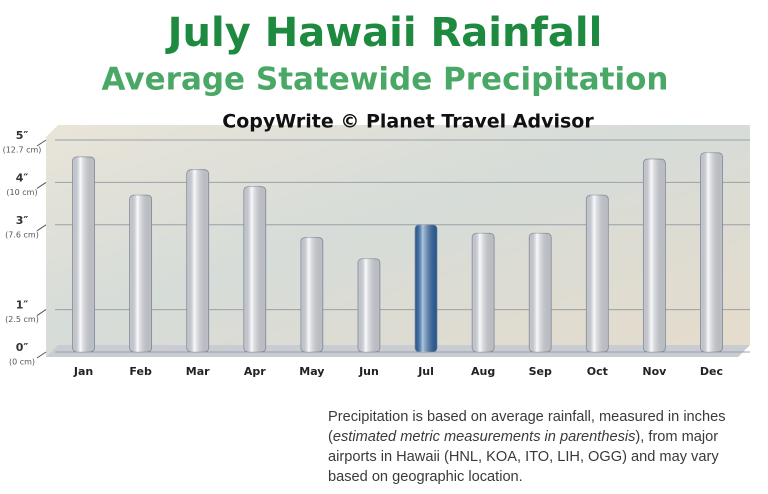  What do you see at coordinates (22, 220) in the screenshot?
I see `y-tick-label: 3″` at bounding box center [22, 220].